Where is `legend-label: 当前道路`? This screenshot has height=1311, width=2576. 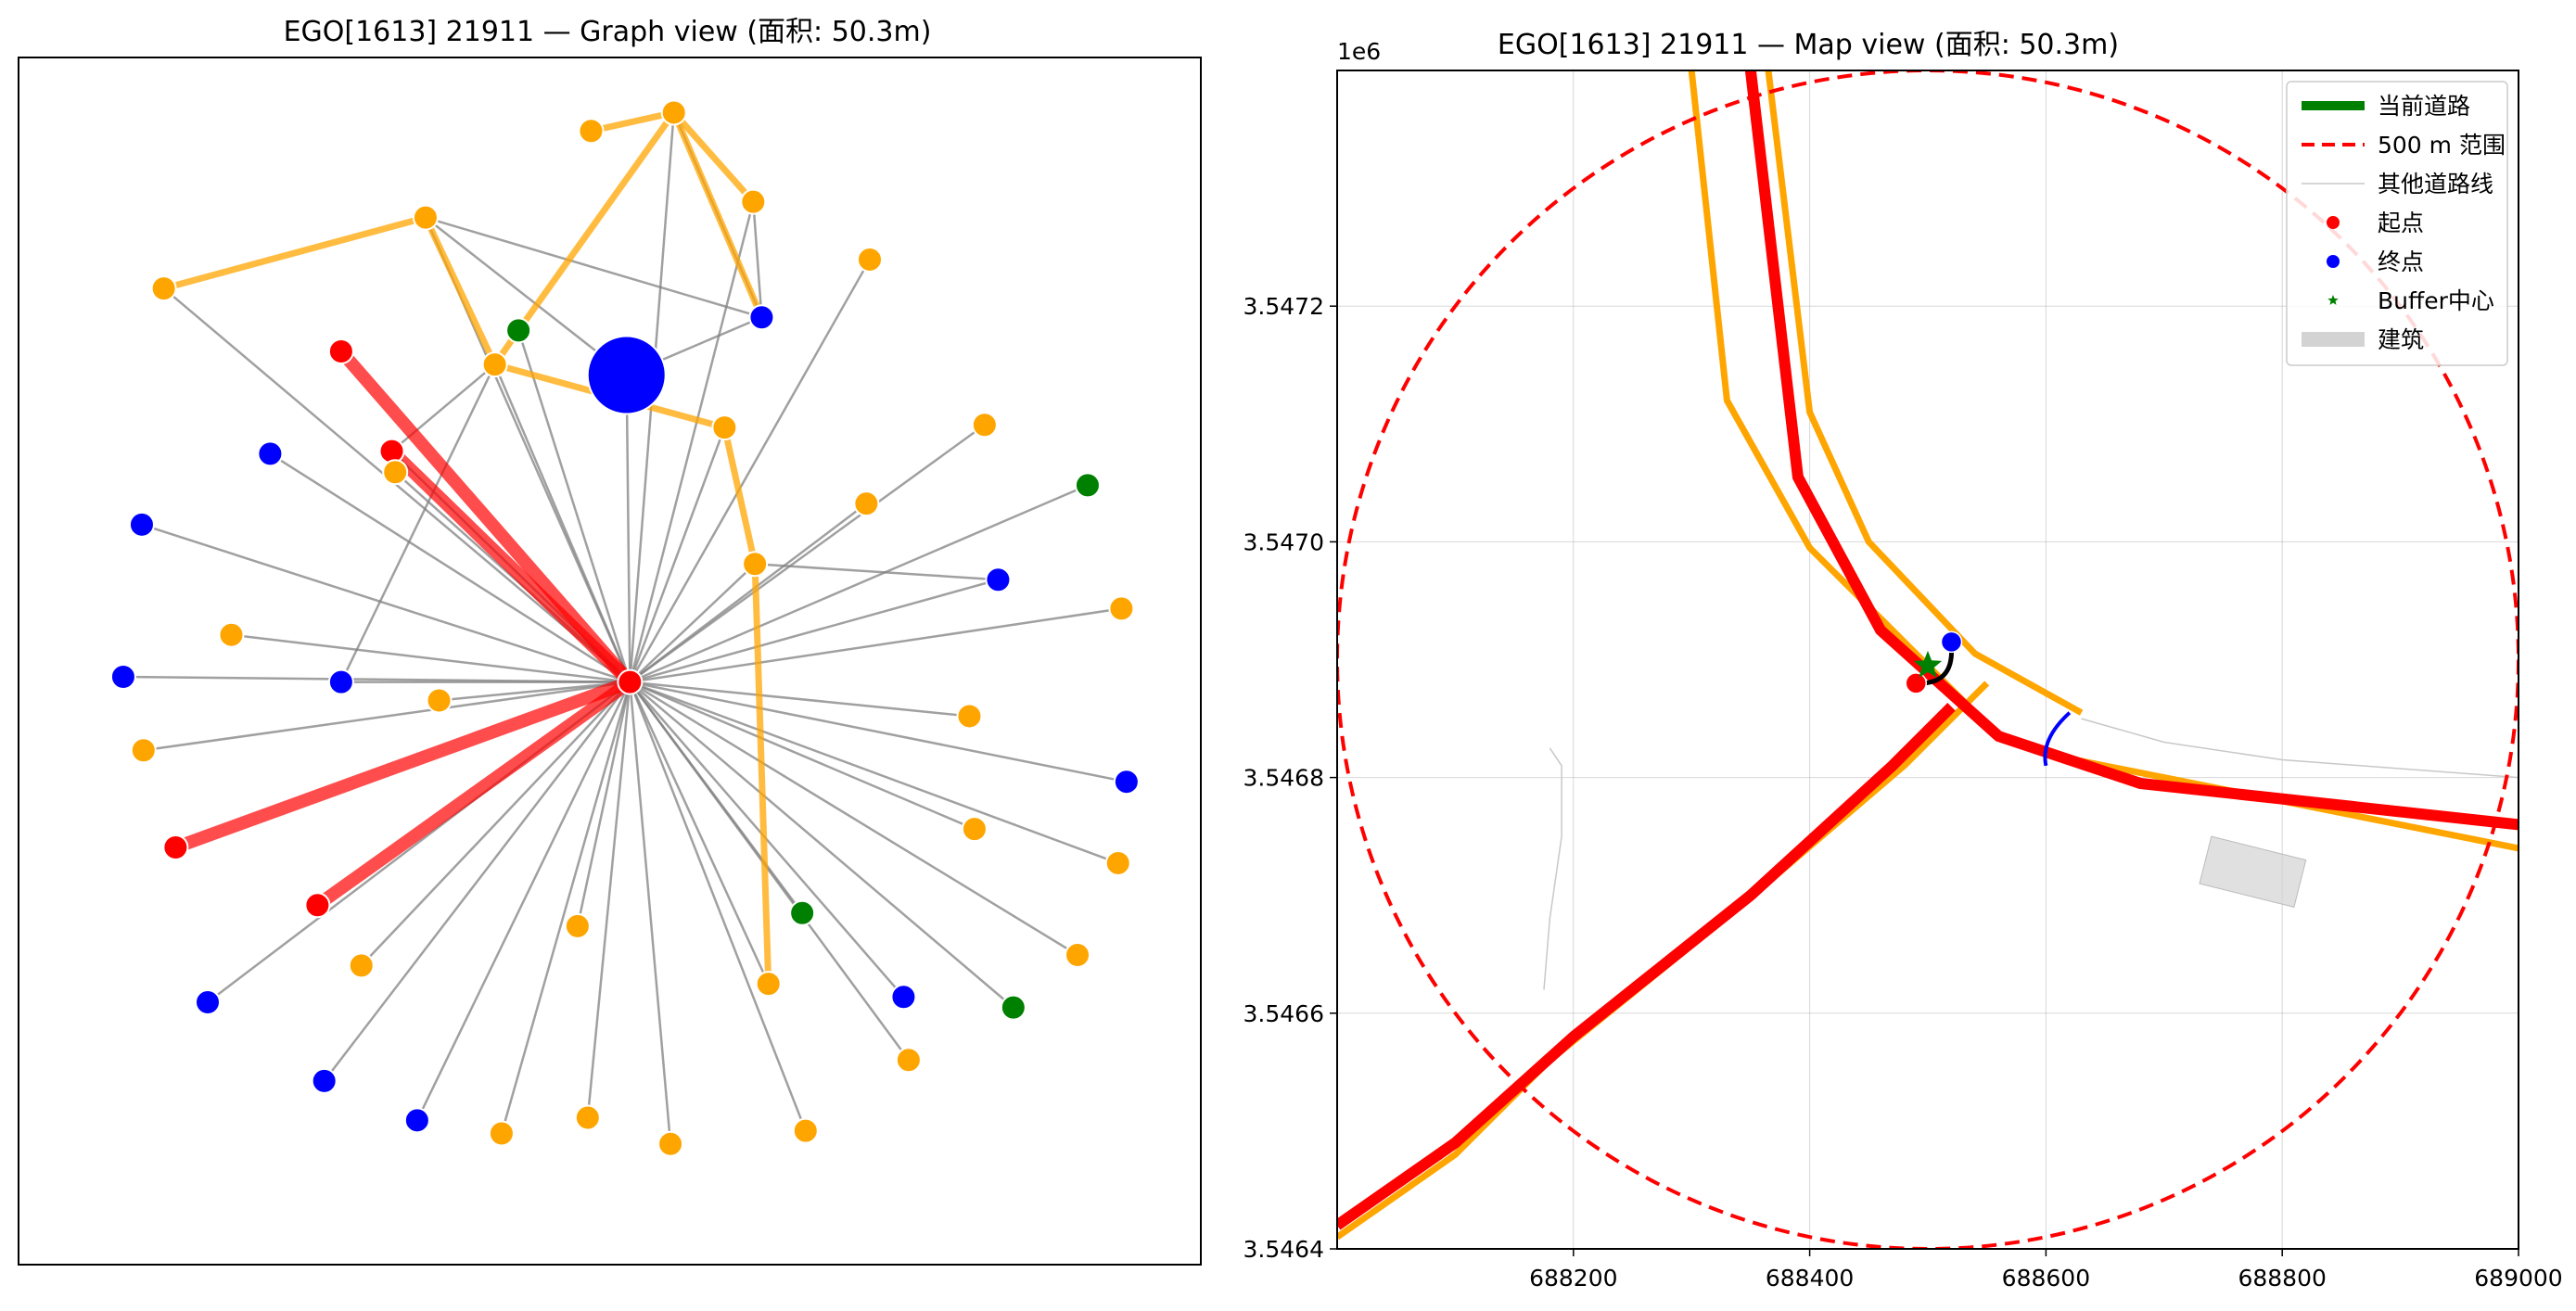 legend-label: 当前道路 is located at coordinates (2424, 107).